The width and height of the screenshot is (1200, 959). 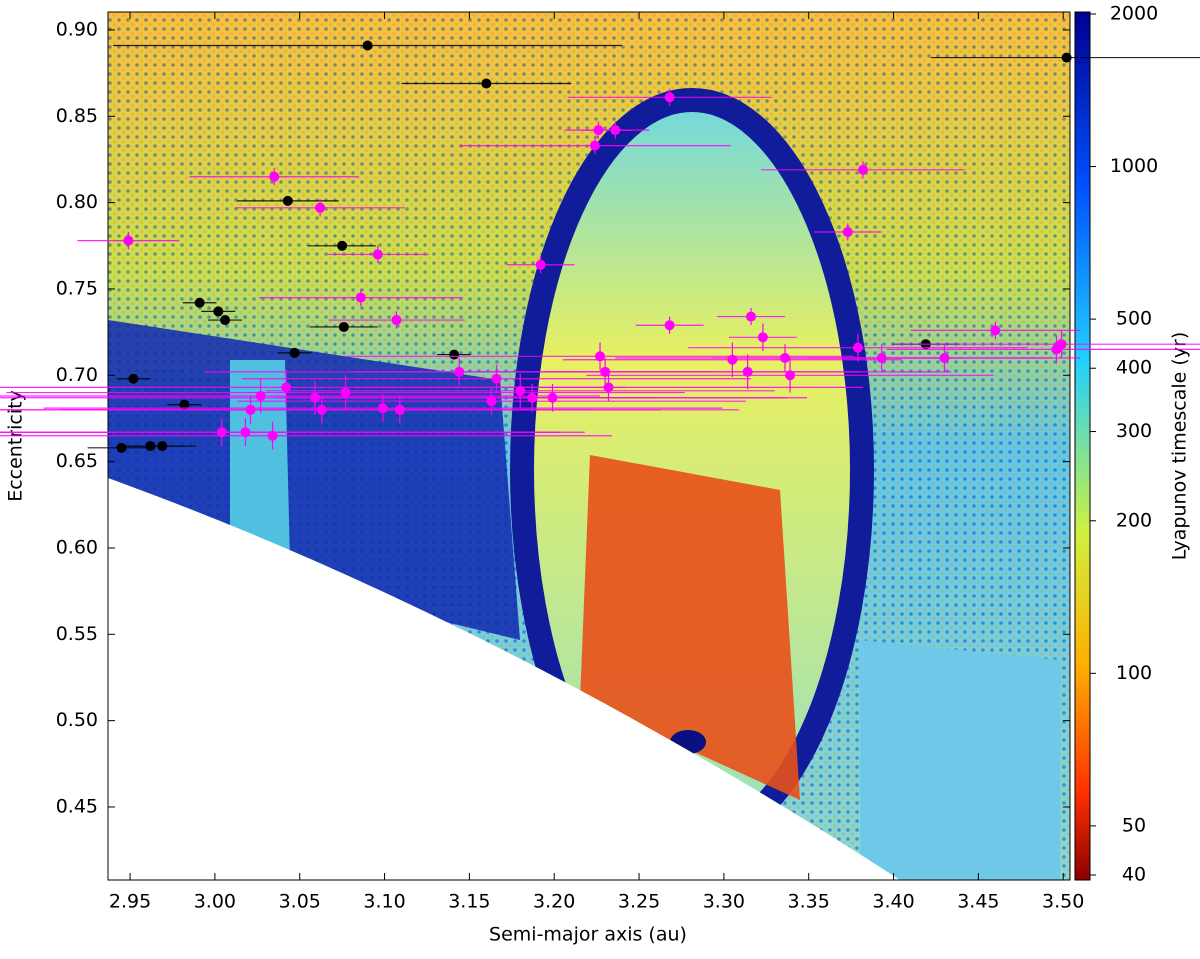 I want to click on x-tick-label: 2.95, so click(x=130, y=902).